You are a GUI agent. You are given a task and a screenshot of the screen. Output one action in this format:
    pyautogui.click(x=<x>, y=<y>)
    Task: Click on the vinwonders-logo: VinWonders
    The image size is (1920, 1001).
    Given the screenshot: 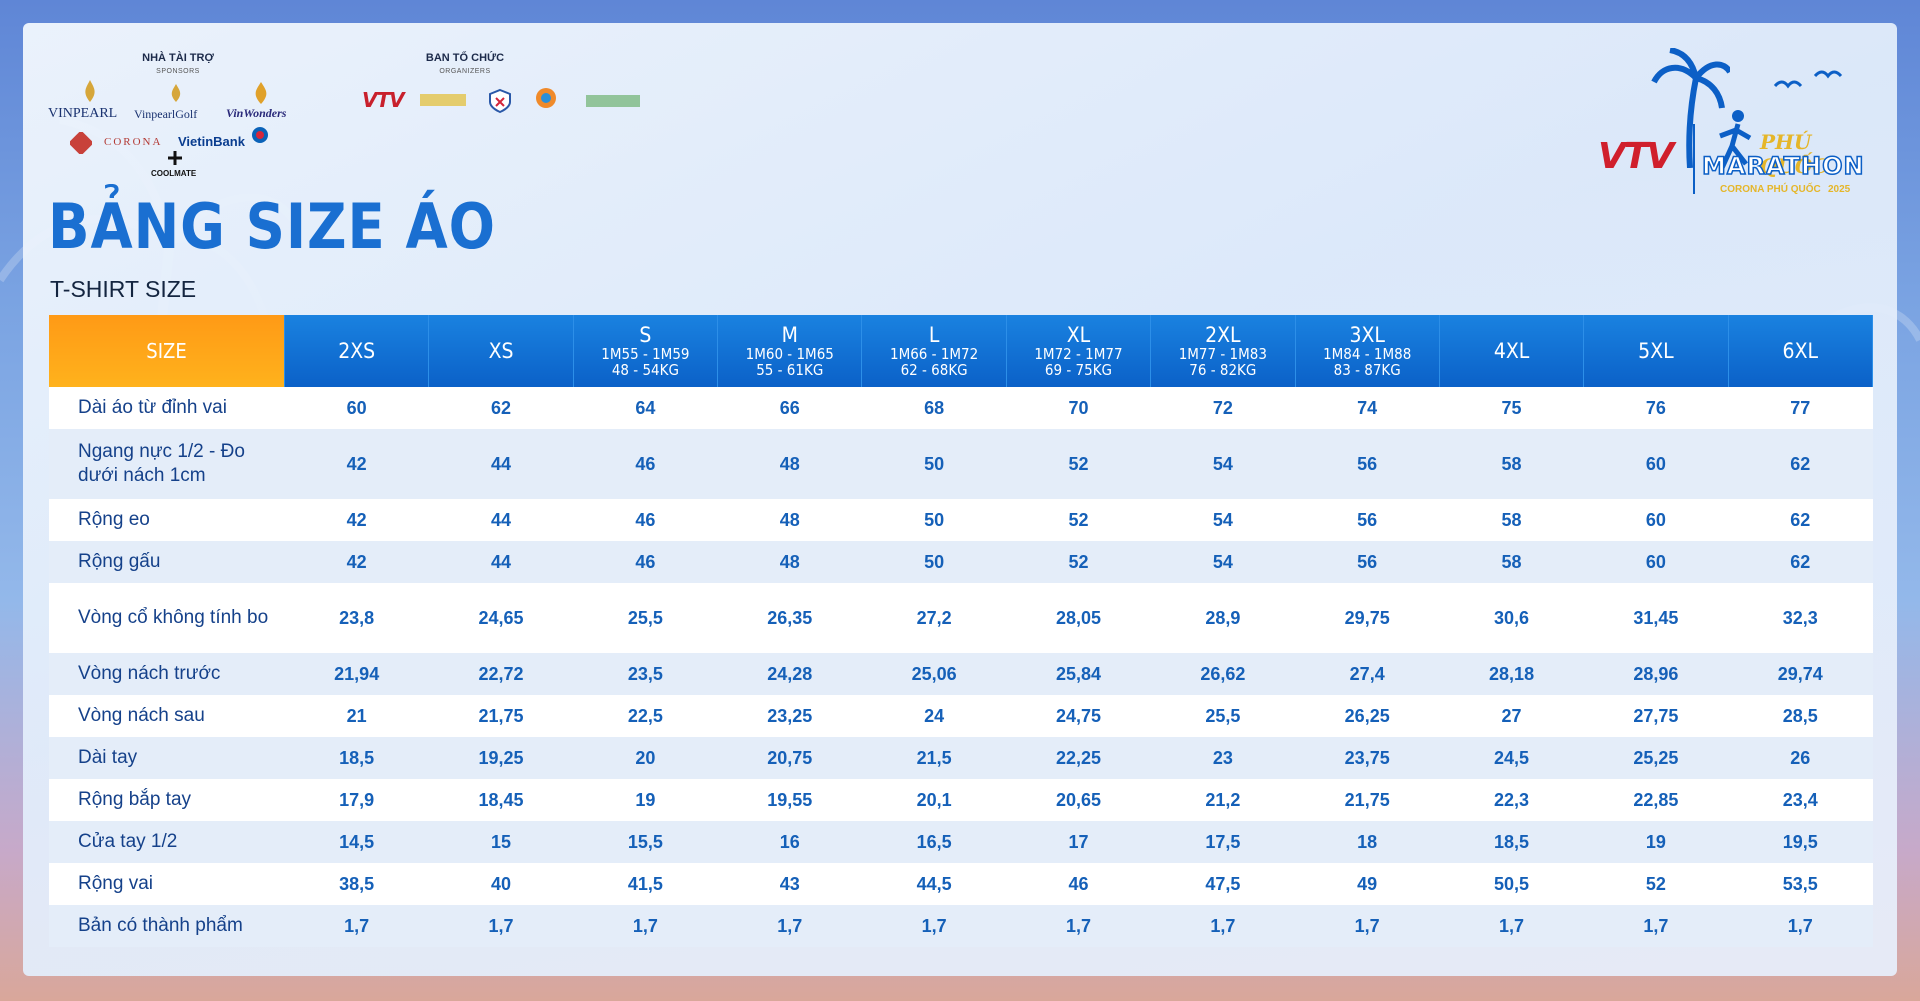 What is the action you would take?
    pyautogui.click(x=256, y=113)
    